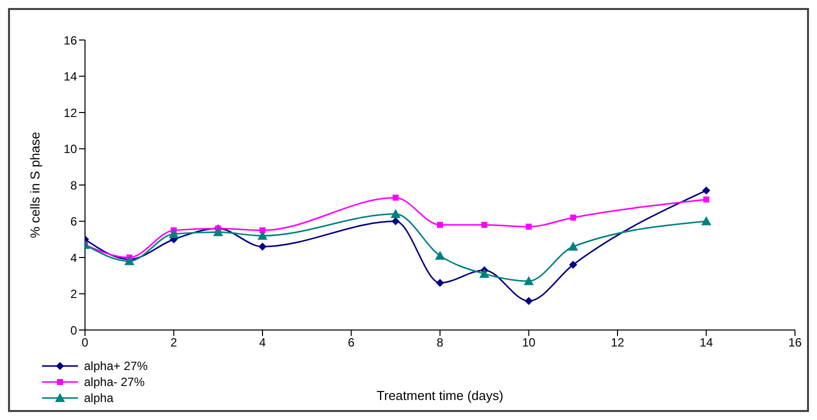  Describe the element at coordinates (114, 382) in the screenshot. I see `legend-label: alpha- 27%` at that location.